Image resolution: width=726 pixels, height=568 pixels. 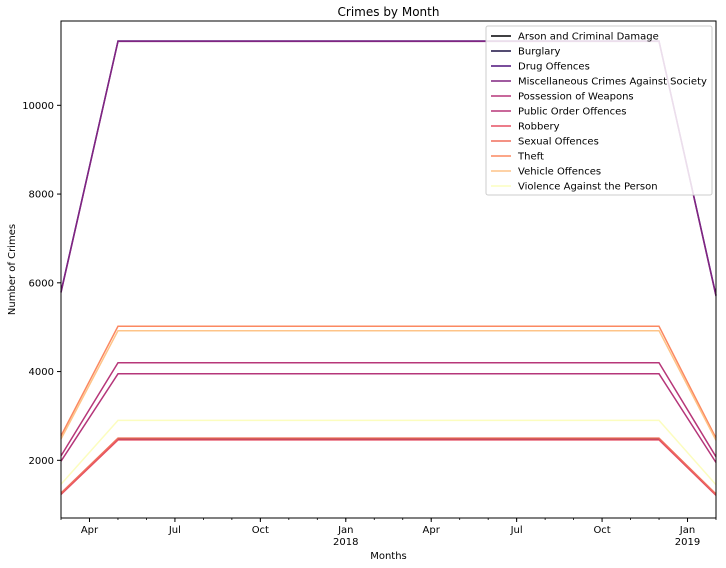 What do you see at coordinates (554, 67) in the screenshot?
I see `legend-label-3: Drug Offences` at bounding box center [554, 67].